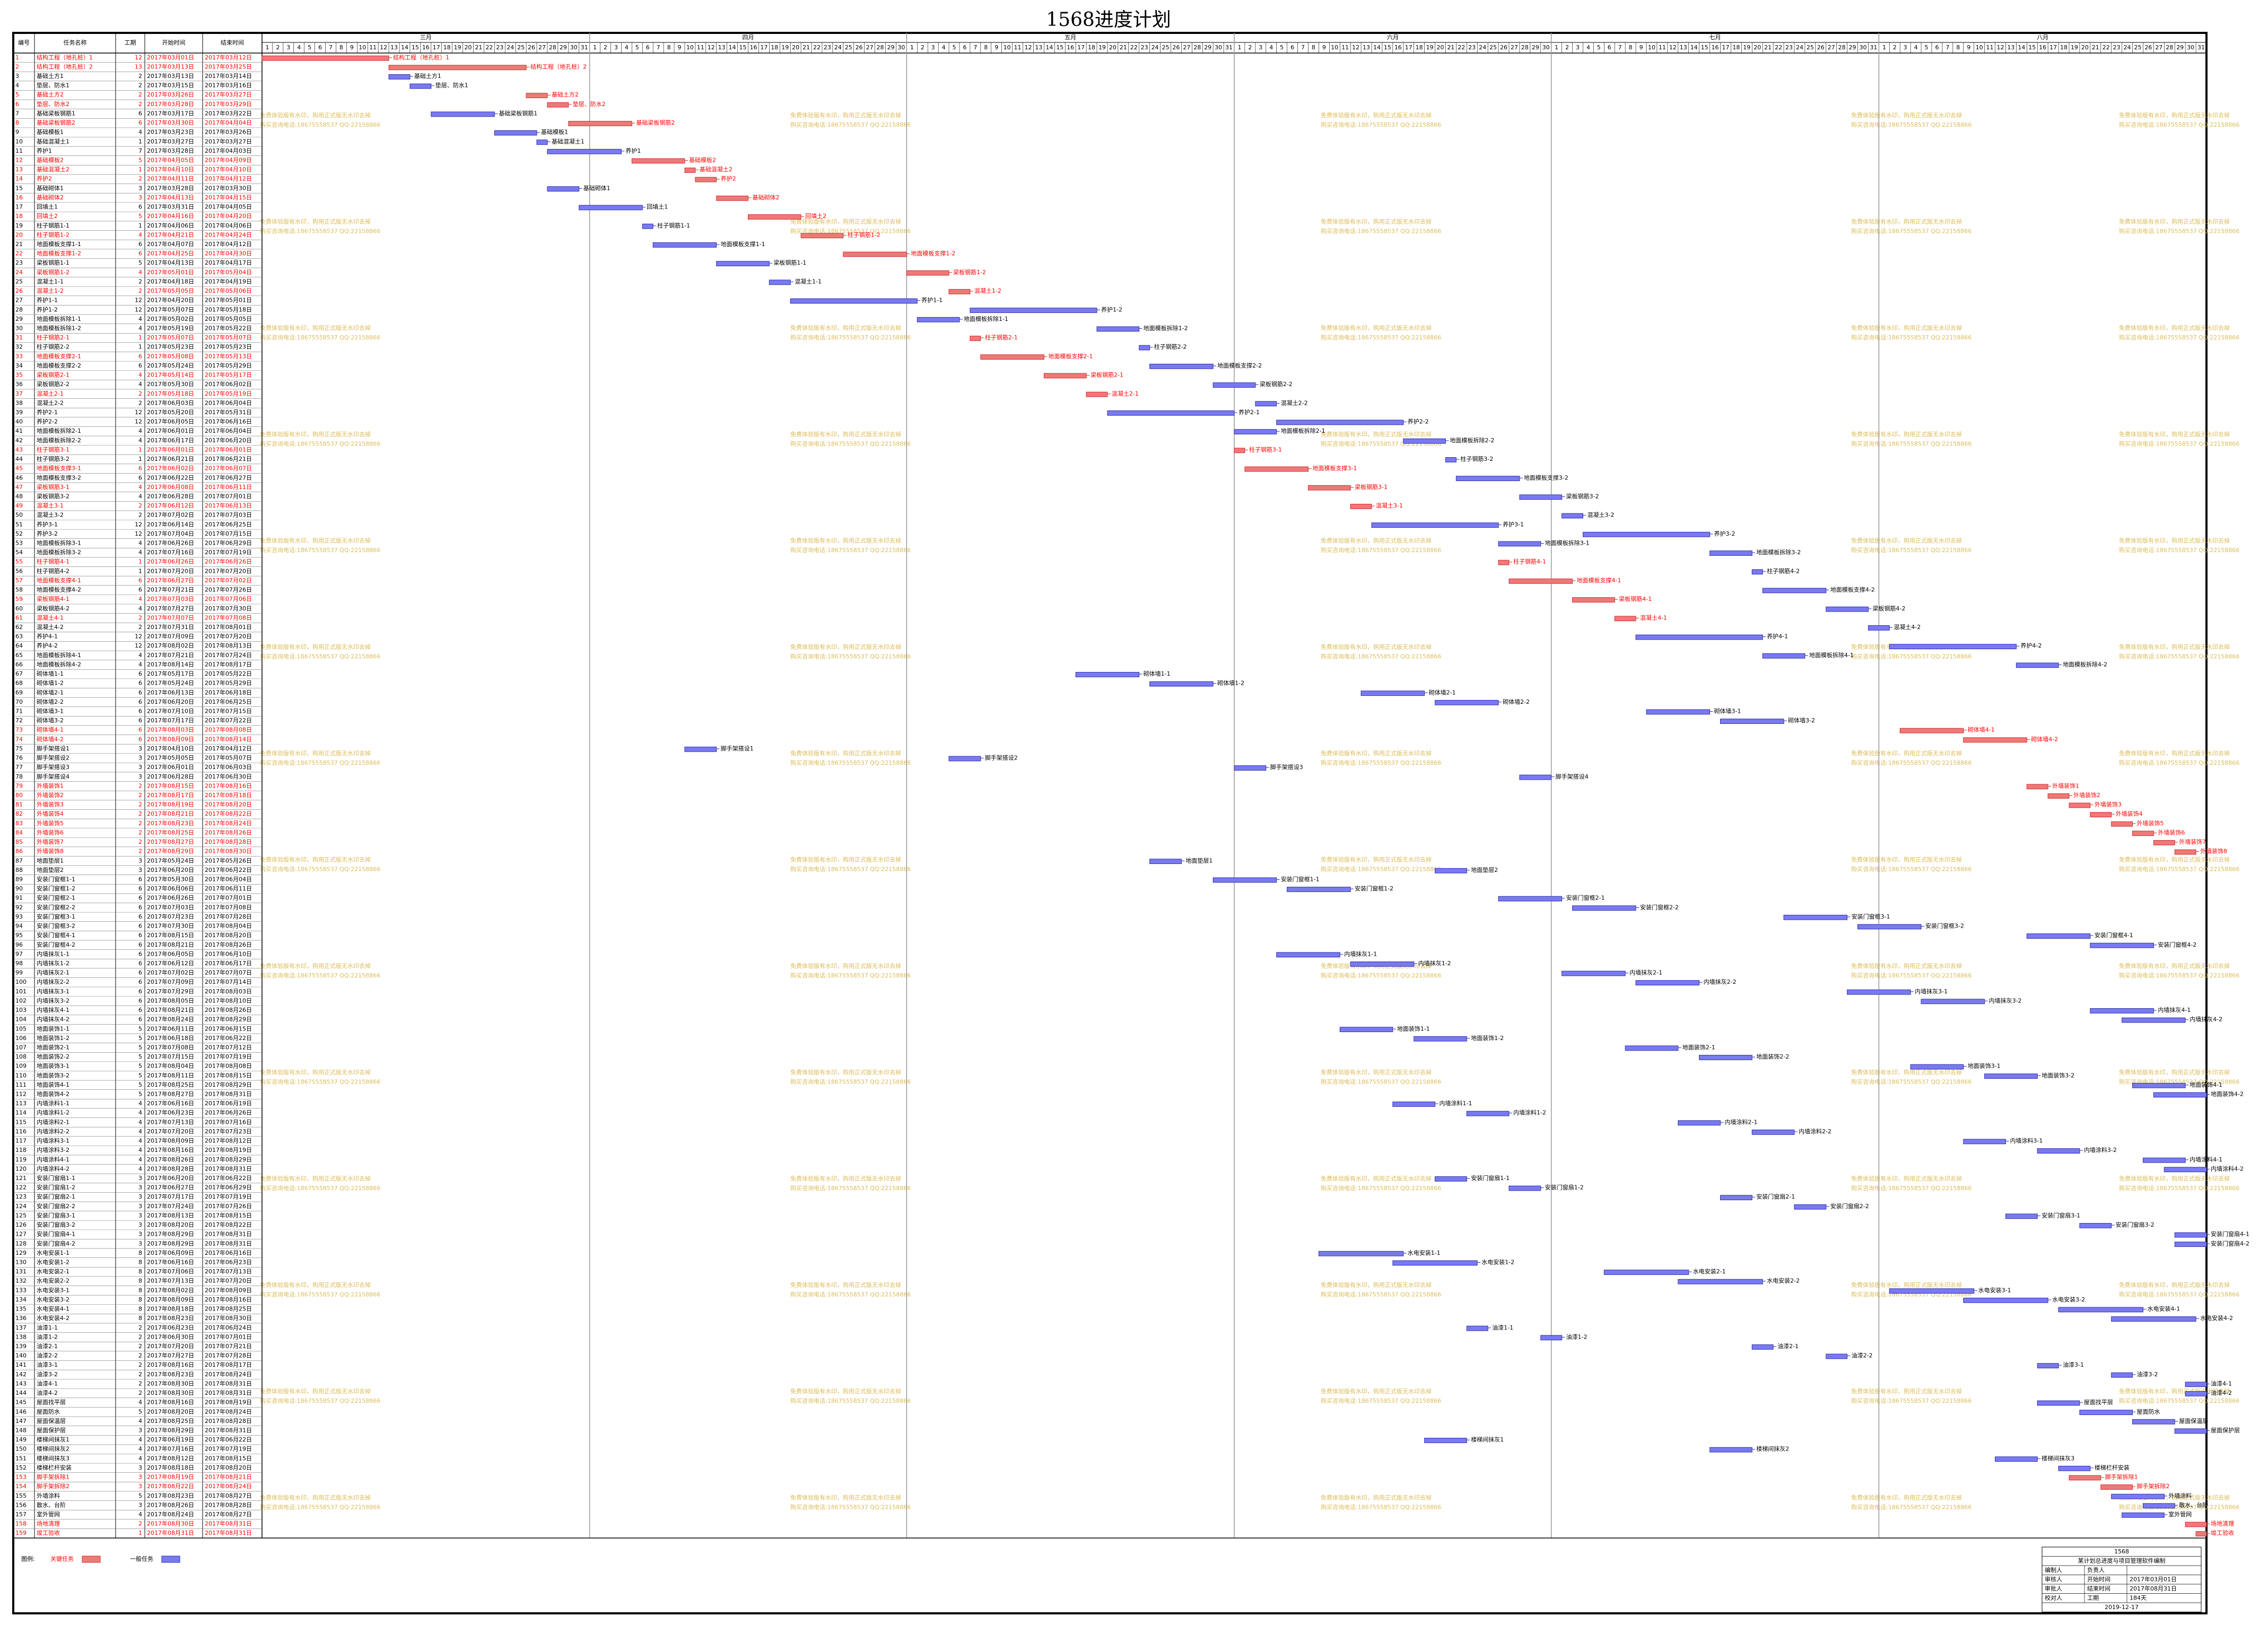 This screenshot has height=1625, width=2268. I want to click on task-end: 2017年05月05日, so click(229, 318).